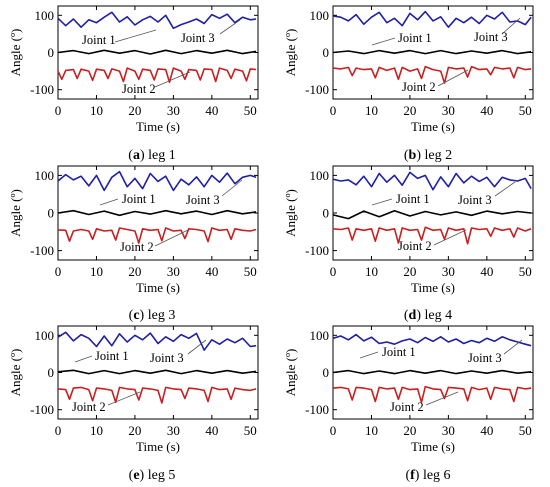 The width and height of the screenshot is (550, 487). What do you see at coordinates (152, 475) in the screenshot?
I see `panel-caption: (e) leg 5` at bounding box center [152, 475].